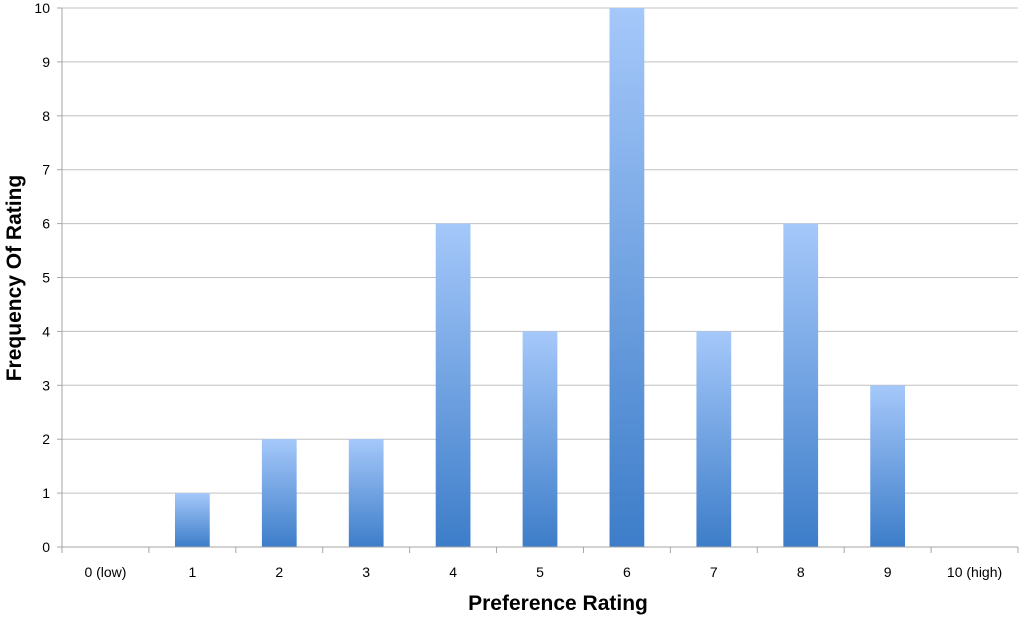 The width and height of the screenshot is (1024, 622). Describe the element at coordinates (46, 439) in the screenshot. I see `y-tick-label: 2` at that location.